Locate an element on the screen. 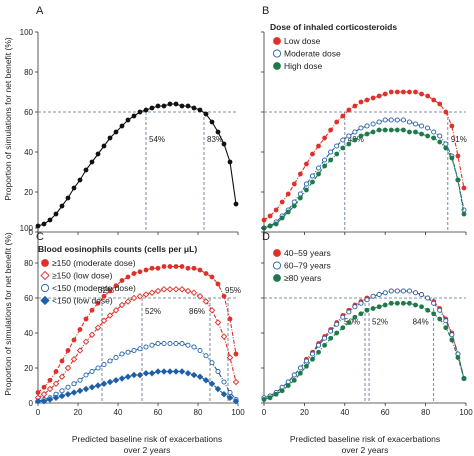  threshold-label: 84% is located at coordinates (421, 321).